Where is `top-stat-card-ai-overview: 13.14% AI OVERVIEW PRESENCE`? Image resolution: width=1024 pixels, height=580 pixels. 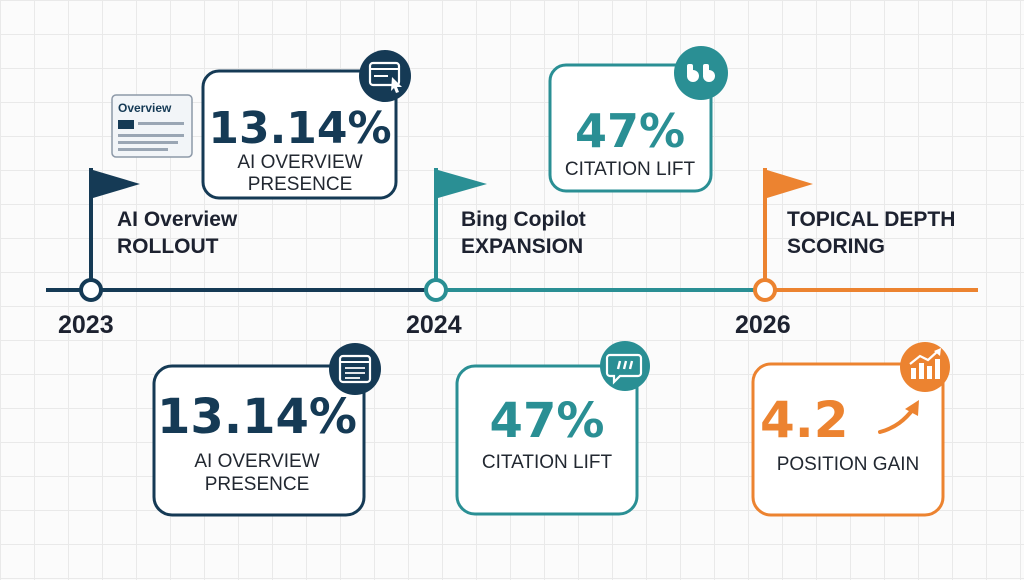
top-stat-card-ai-overview: 13.14% AI OVERVIEW PRESENCE is located at coordinates (306, 125).